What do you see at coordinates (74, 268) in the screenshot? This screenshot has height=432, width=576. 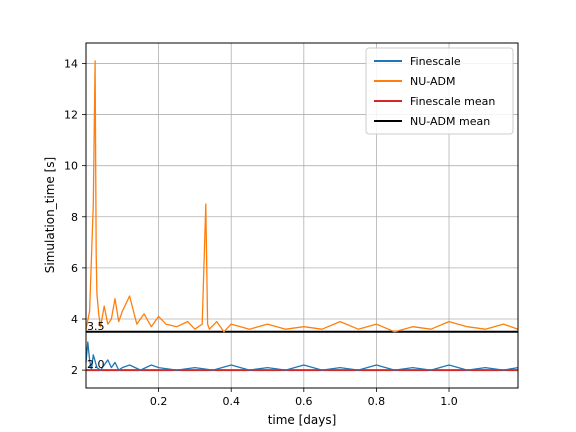 I see `y-tick-label: 6` at bounding box center [74, 268].